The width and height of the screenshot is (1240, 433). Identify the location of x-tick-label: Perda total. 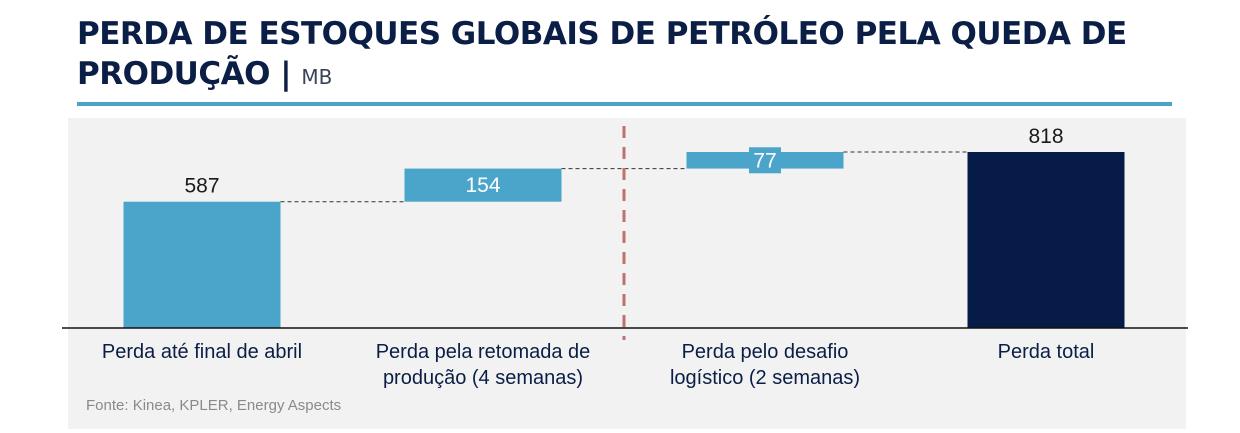
(1046, 352).